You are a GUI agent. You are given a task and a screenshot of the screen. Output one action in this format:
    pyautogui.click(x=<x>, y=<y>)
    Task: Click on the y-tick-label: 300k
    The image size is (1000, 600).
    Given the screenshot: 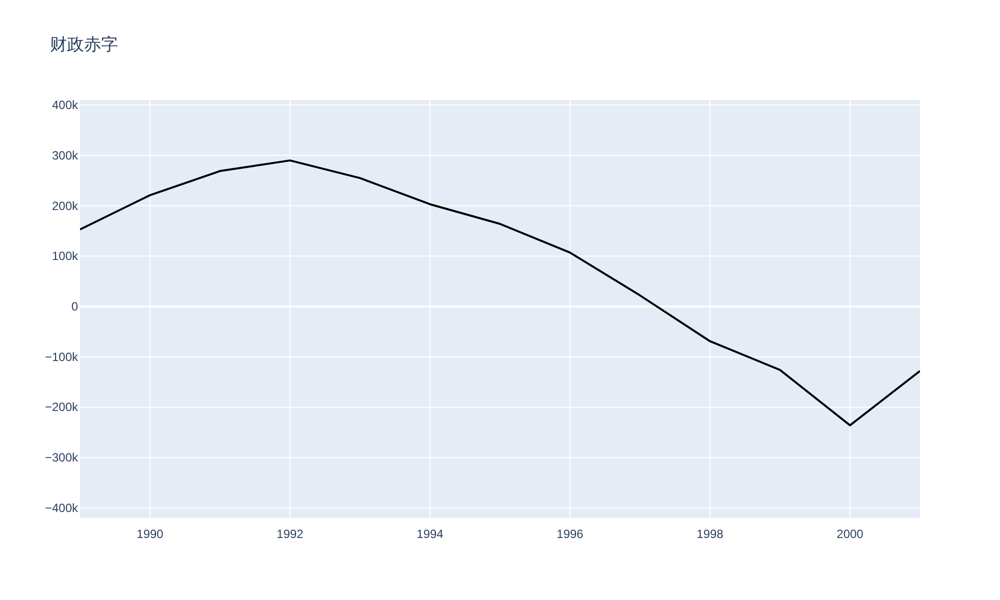 What is the action you would take?
    pyautogui.click(x=65, y=155)
    